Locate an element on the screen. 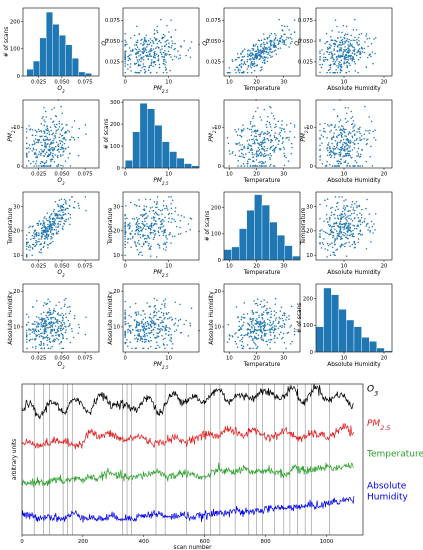 The image size is (423, 550). tick-label: 0 is located at coordinates (119, 169).